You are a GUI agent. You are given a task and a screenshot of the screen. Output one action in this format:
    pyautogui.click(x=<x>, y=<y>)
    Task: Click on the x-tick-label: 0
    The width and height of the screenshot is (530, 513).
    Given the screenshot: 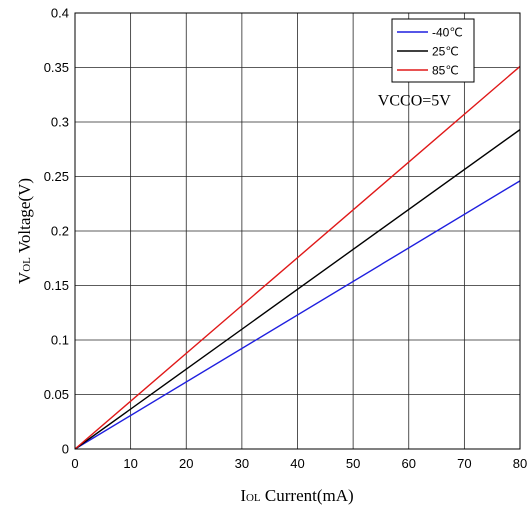 What is the action you would take?
    pyautogui.click(x=74, y=463)
    